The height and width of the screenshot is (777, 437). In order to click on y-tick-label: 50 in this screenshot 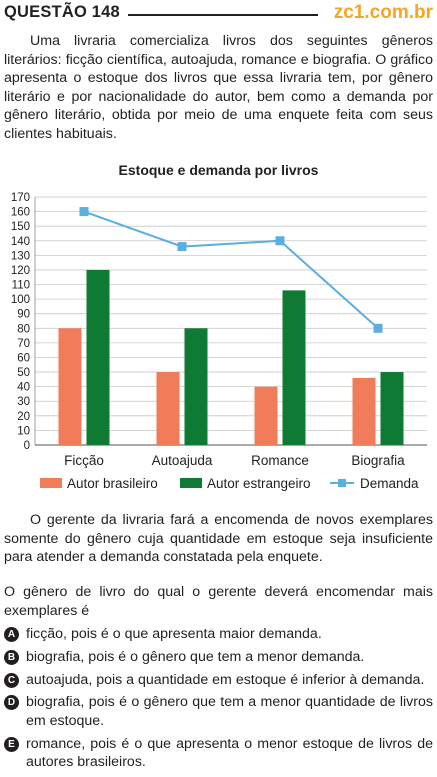, I will do `click(23, 373)`.